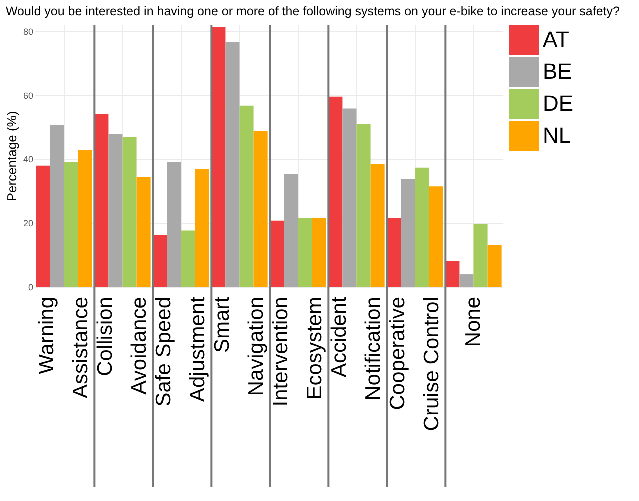 Image resolution: width=639 pixels, height=501 pixels. What do you see at coordinates (558, 103) in the screenshot?
I see `legend-label: DE` at bounding box center [558, 103].